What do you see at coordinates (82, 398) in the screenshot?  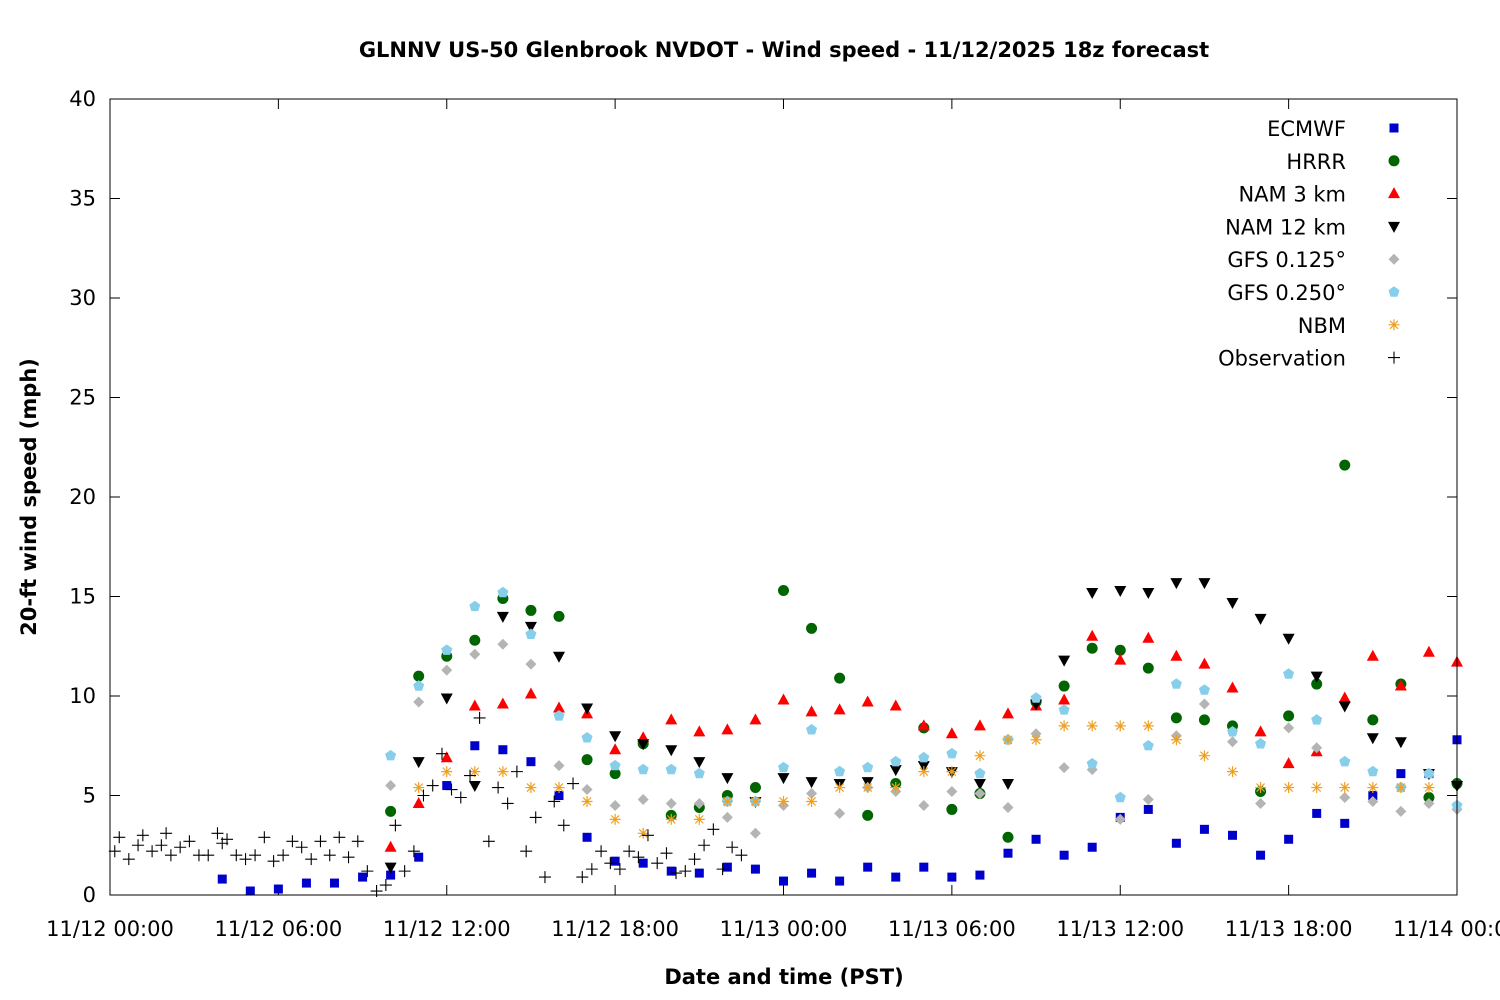 I see `y-tick-label: 25` at bounding box center [82, 398].